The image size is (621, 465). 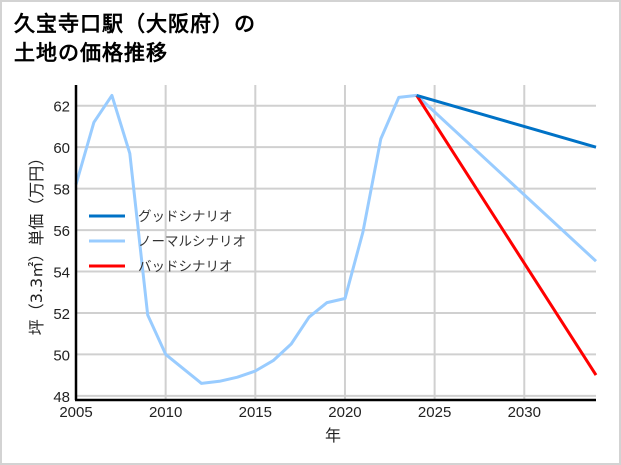 I want to click on legend-item: バッドシナリオ, so click(x=161, y=267).